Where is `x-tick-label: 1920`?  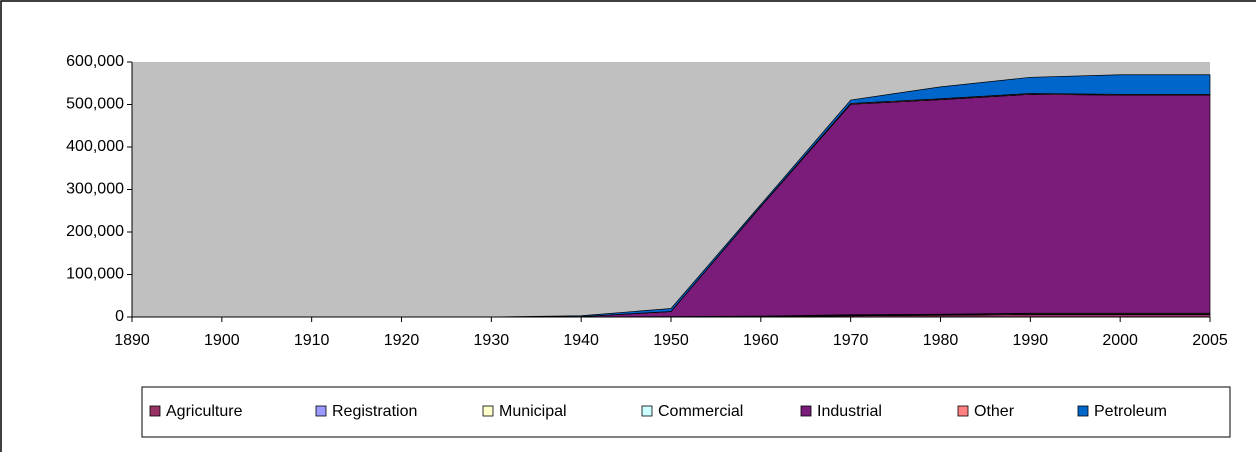 x-tick-label: 1920 is located at coordinates (402, 340).